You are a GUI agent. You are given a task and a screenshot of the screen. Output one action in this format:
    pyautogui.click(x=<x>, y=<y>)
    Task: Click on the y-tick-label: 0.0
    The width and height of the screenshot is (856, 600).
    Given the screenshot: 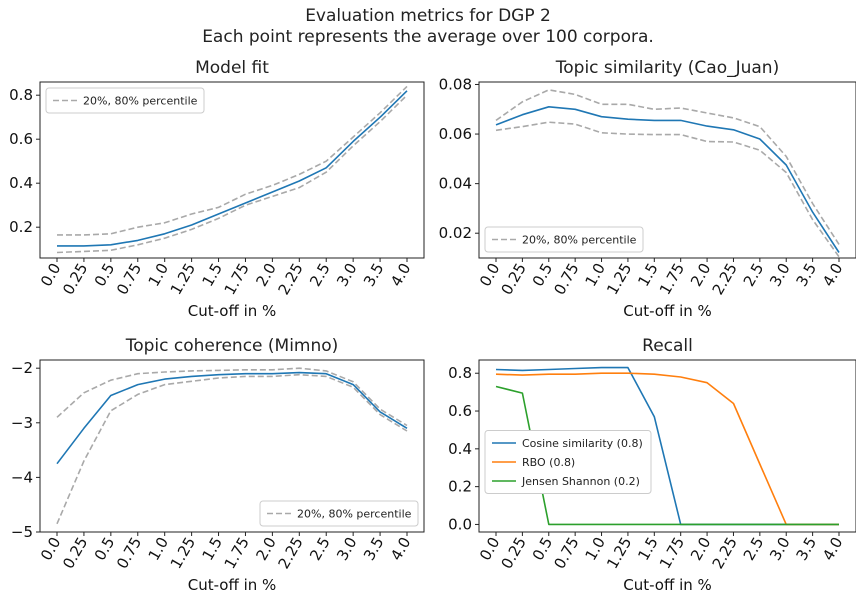 What is the action you would take?
    pyautogui.click(x=460, y=524)
    